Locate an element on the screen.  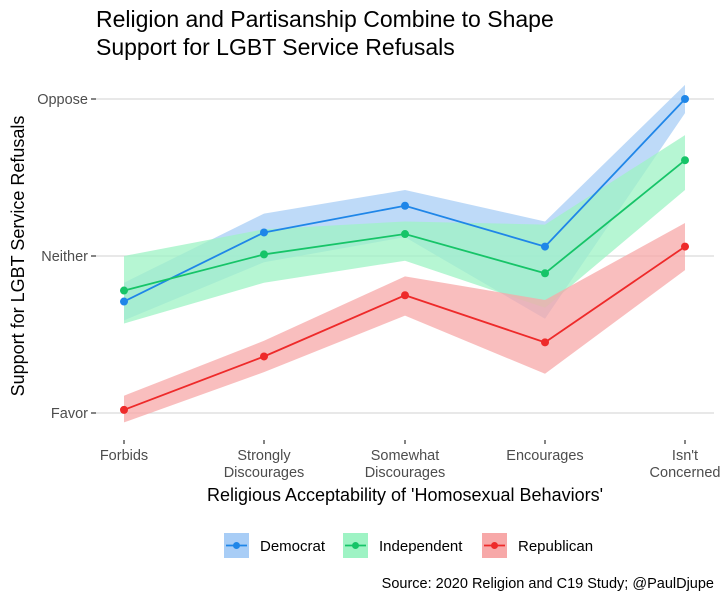
y-axis-title: Support for LGBT Service Refusals is located at coordinates (18, 256).